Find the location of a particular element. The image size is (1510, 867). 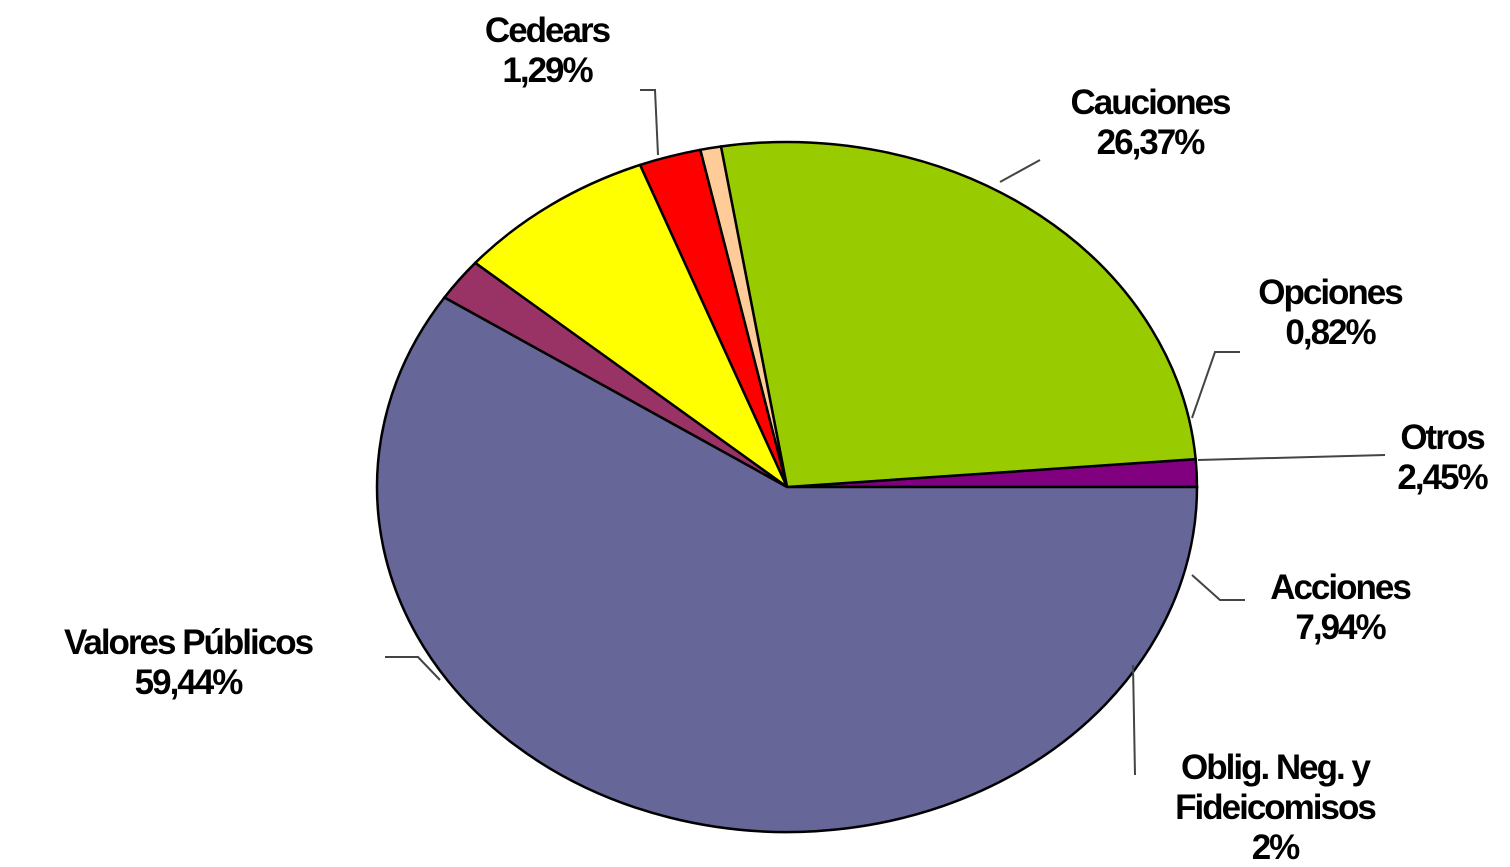

data-label-category: Cauciones is located at coordinates (1151, 102).